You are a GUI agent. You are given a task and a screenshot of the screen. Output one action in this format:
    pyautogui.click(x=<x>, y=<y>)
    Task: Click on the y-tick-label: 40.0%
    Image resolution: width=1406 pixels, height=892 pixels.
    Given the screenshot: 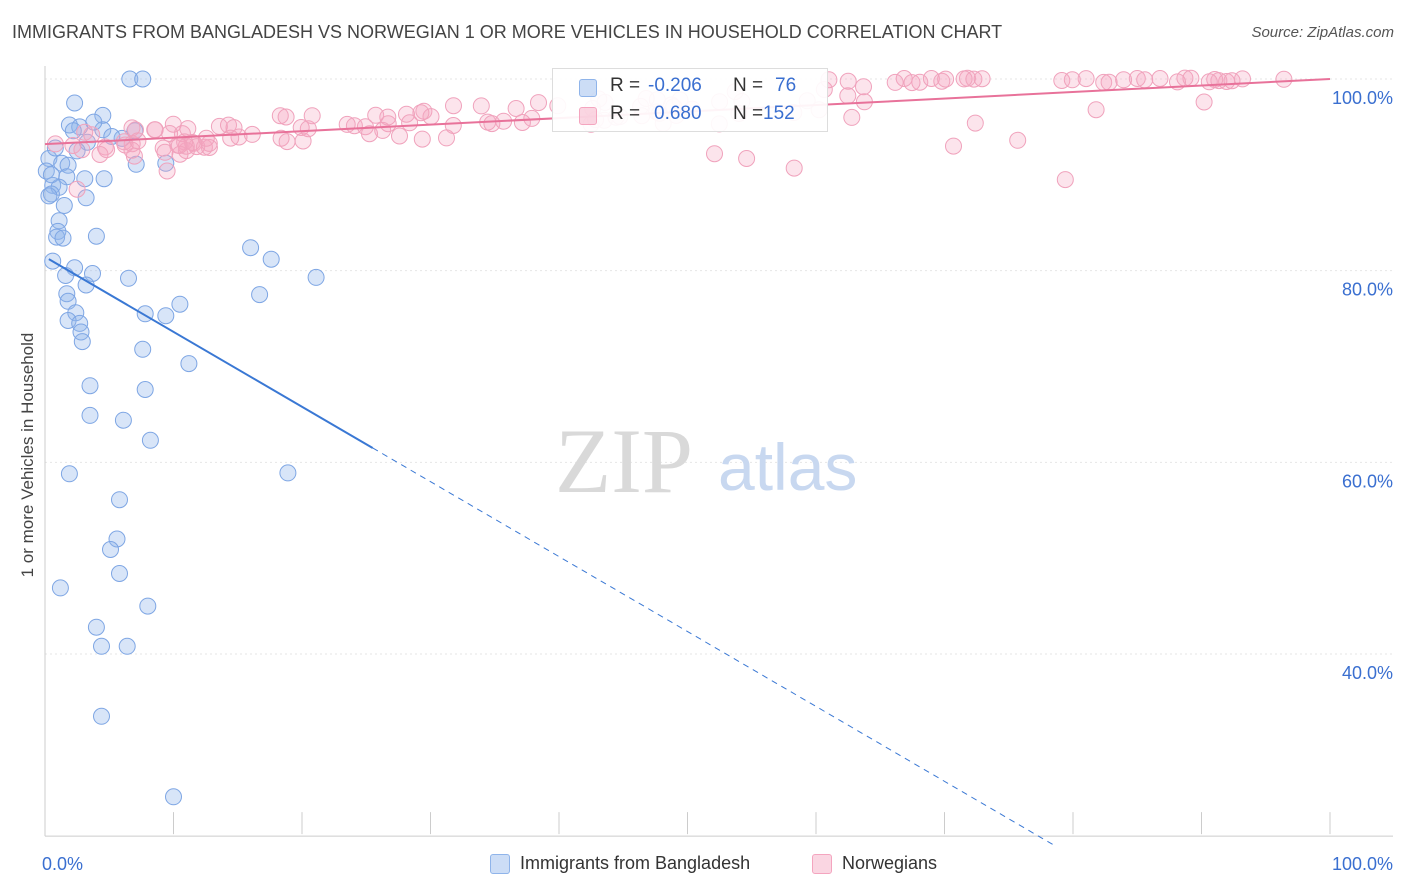 What is the action you would take?
    pyautogui.click(x=1367, y=673)
    